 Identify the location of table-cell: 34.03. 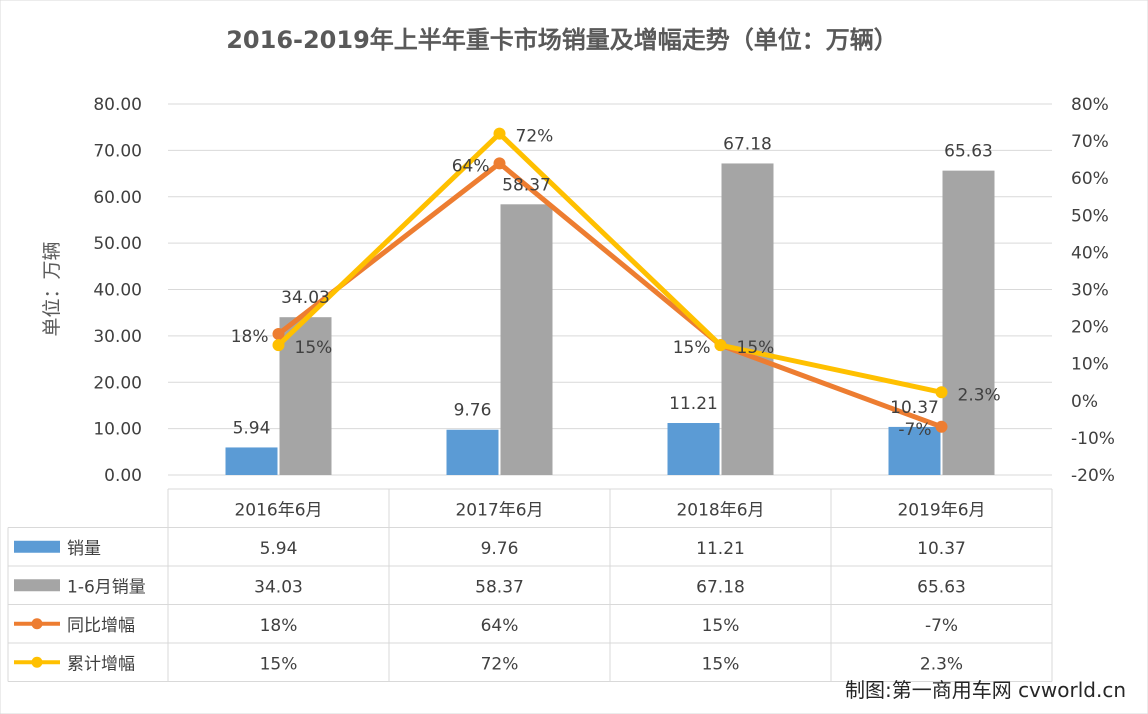
(278, 587).